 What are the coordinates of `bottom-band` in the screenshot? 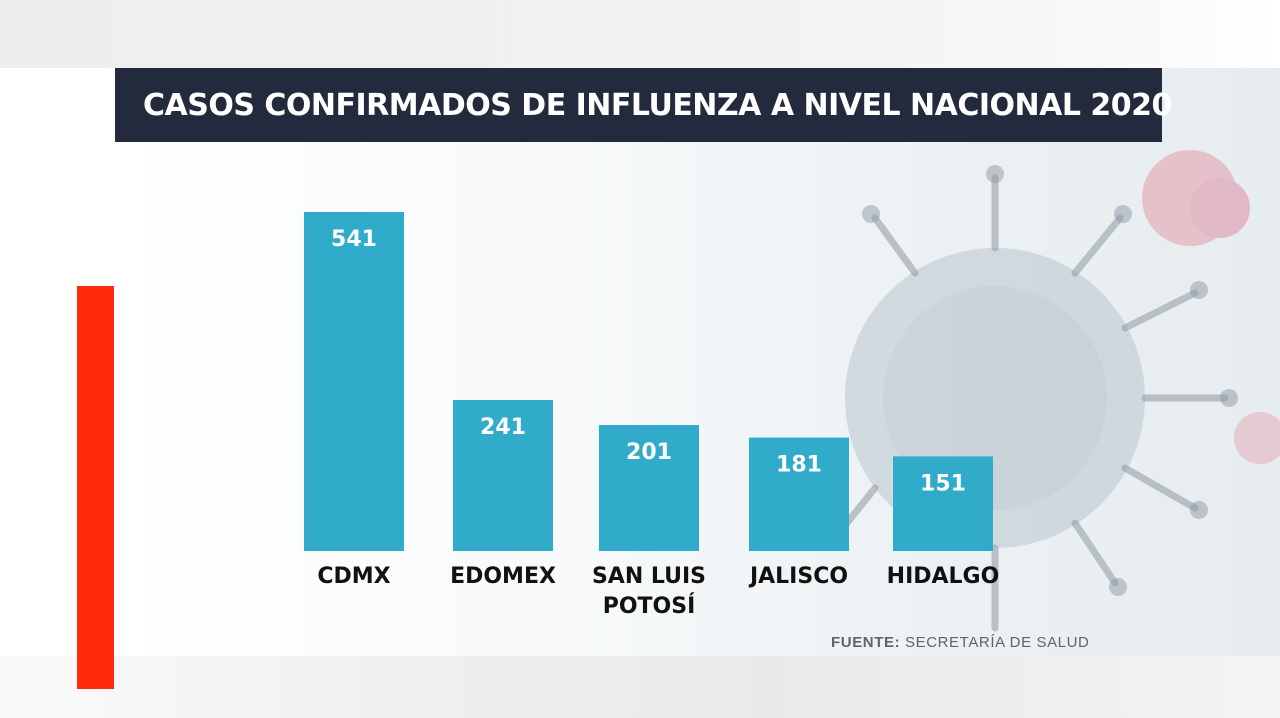 It's located at (640, 687).